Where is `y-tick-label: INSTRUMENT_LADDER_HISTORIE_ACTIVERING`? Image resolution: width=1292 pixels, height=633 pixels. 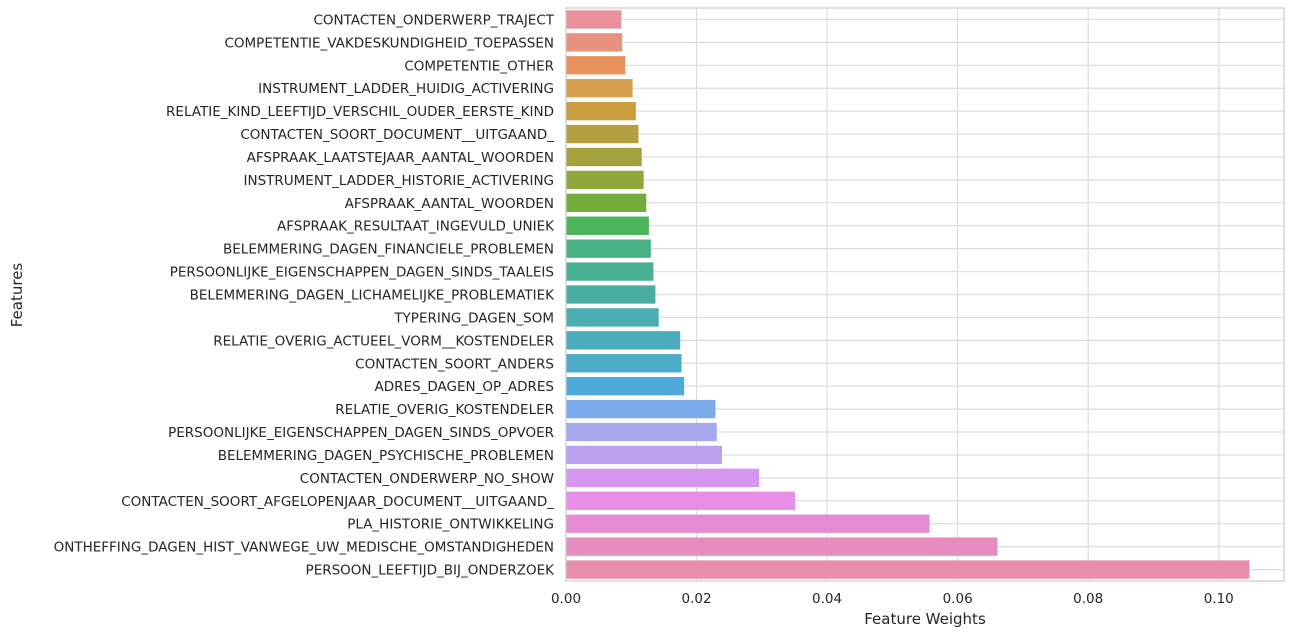 y-tick-label: INSTRUMENT_LADDER_HISTORIE_ACTIVERING is located at coordinates (399, 181).